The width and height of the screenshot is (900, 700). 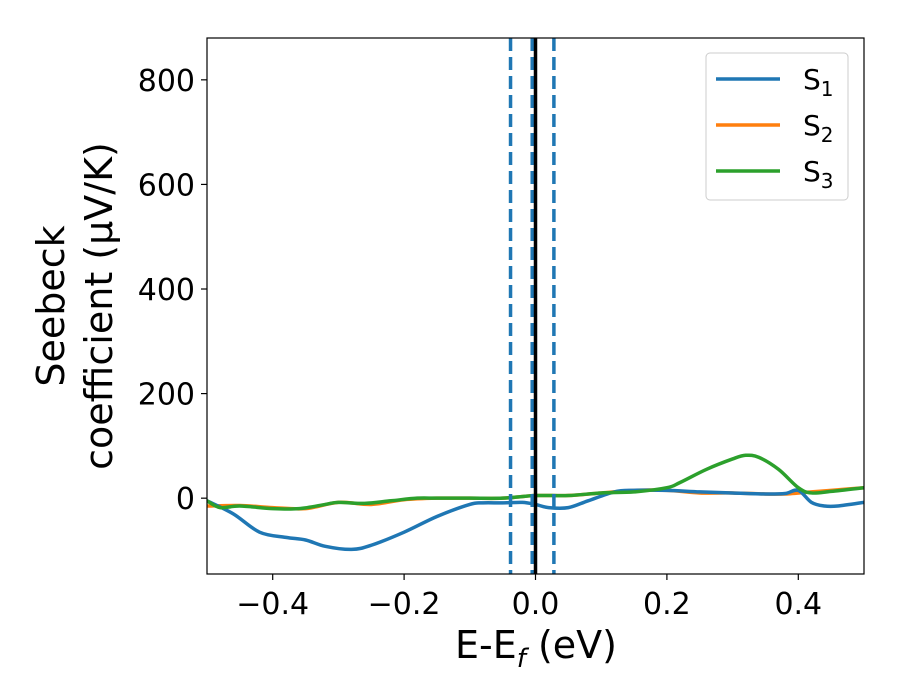 I want to click on series-line-S3, so click(x=535, y=482).